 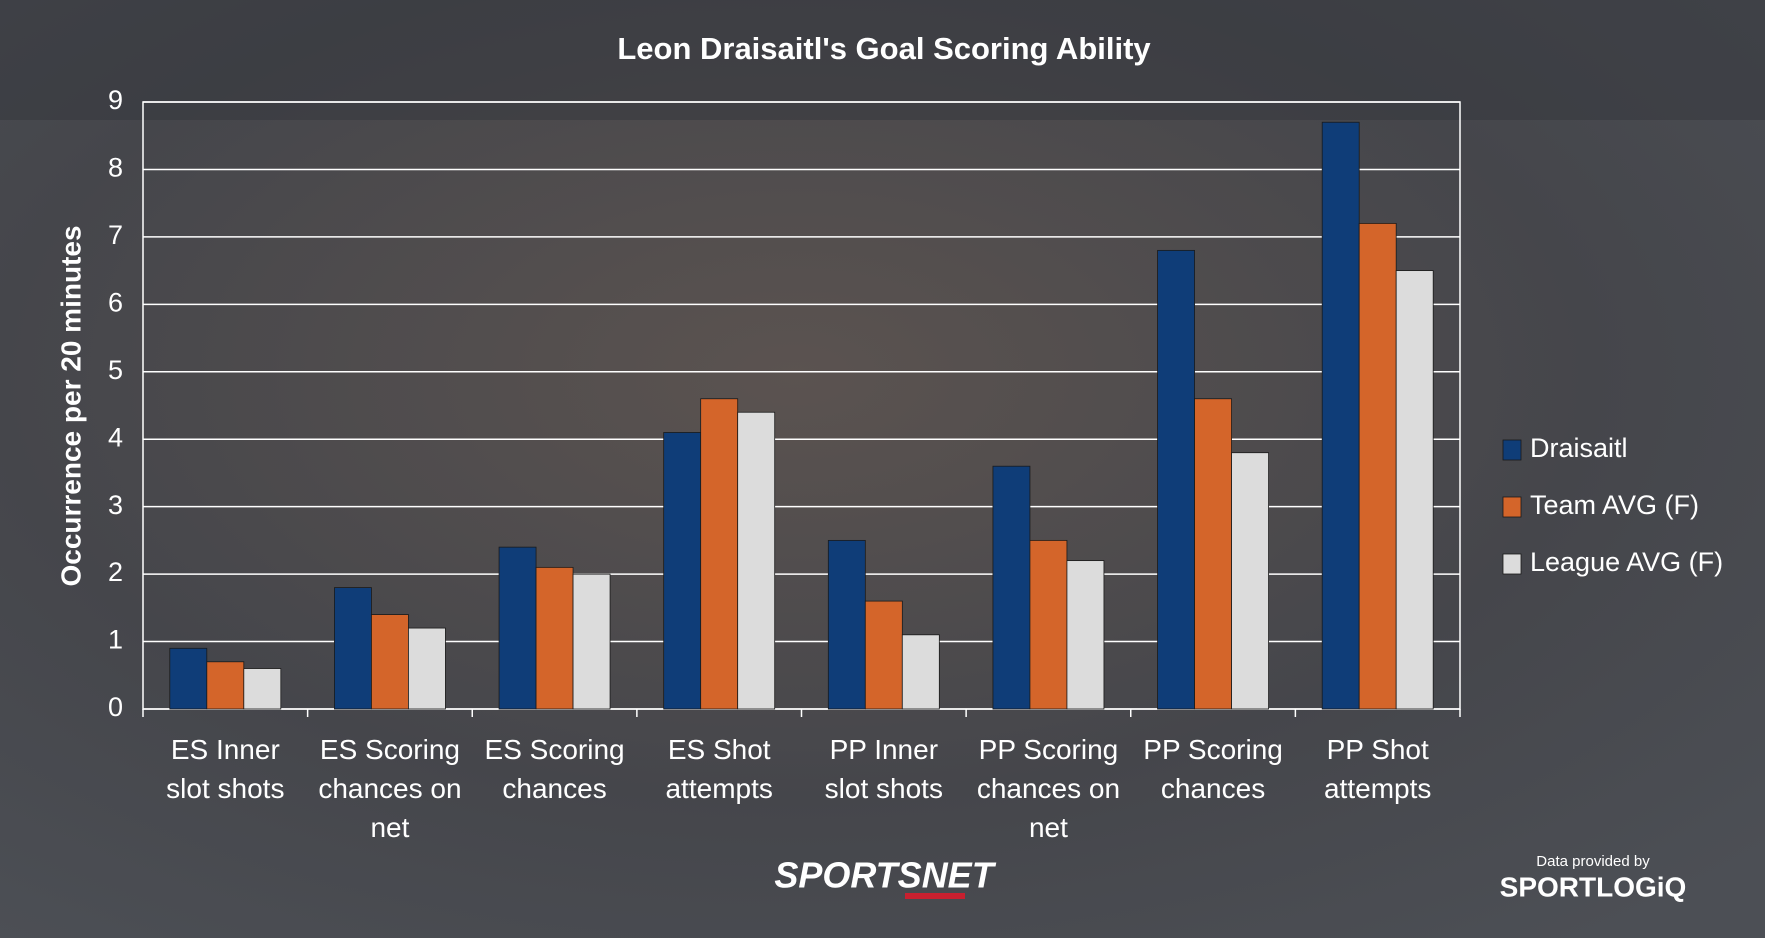 I want to click on y-tick-label: 2, so click(x=115, y=572).